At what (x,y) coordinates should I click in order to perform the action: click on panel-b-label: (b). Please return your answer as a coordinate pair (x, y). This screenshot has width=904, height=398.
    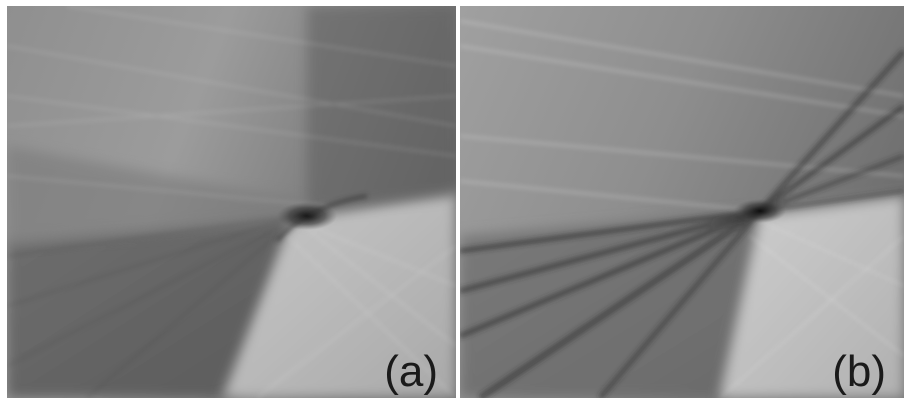
    Looking at the image, I should click on (859, 371).